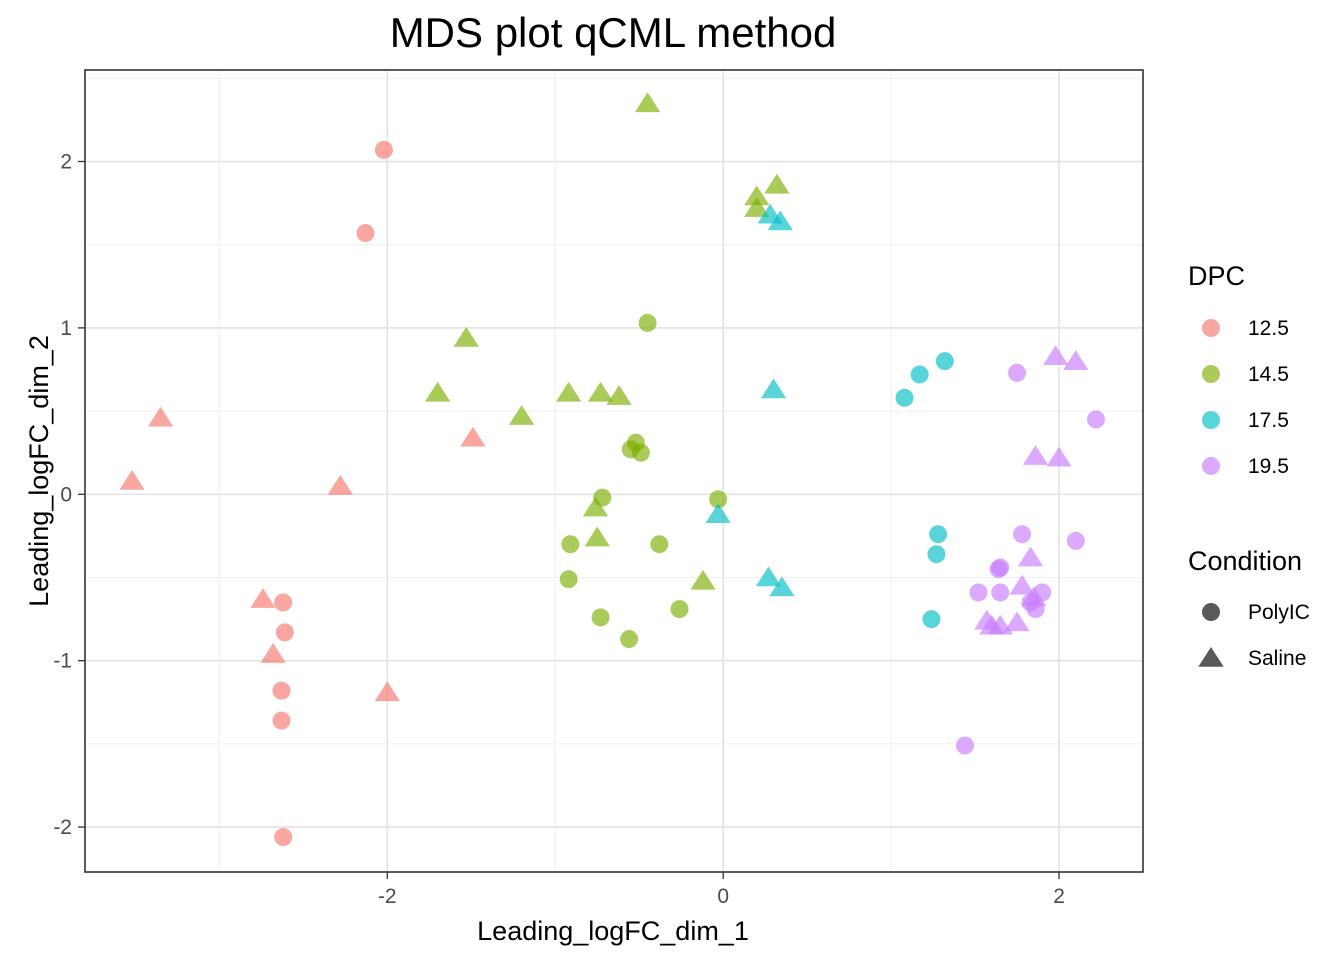  Describe the element at coordinates (1211, 612) in the screenshot. I see `legend-key-polyic` at that location.